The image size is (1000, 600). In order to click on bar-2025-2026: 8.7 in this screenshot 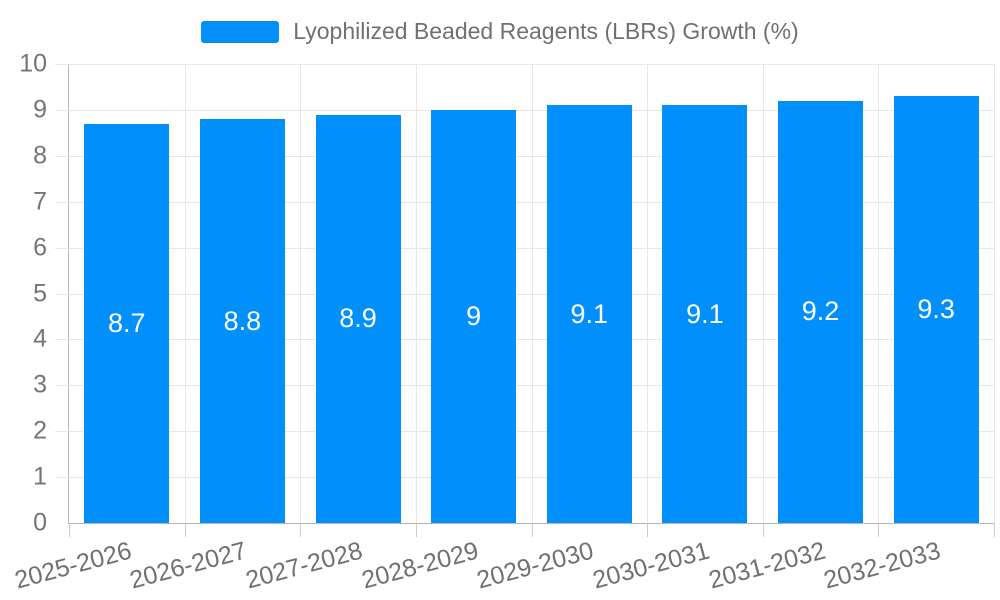, I will do `click(127, 323)`.